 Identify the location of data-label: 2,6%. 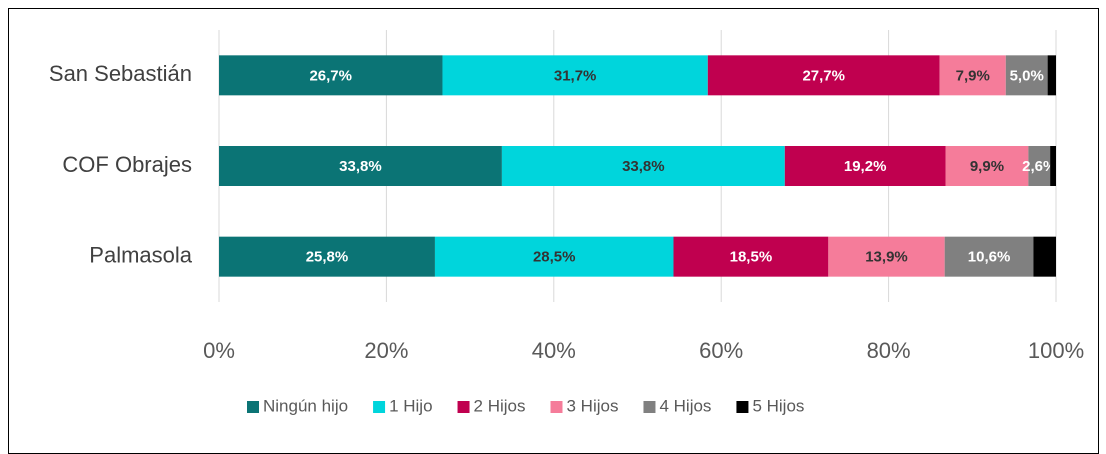
(1039, 166).